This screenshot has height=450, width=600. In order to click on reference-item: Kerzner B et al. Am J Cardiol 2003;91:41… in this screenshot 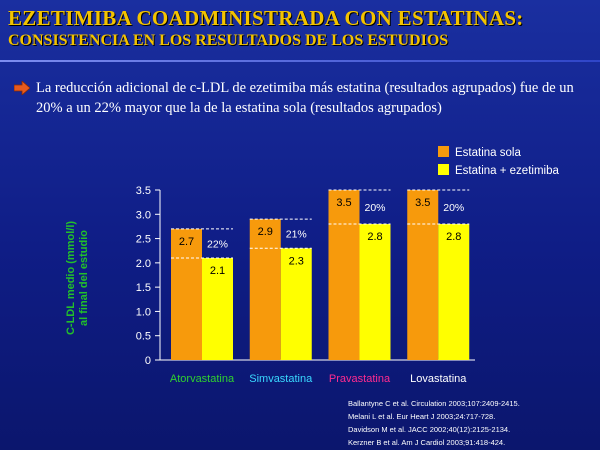, I will do `click(427, 442)`.